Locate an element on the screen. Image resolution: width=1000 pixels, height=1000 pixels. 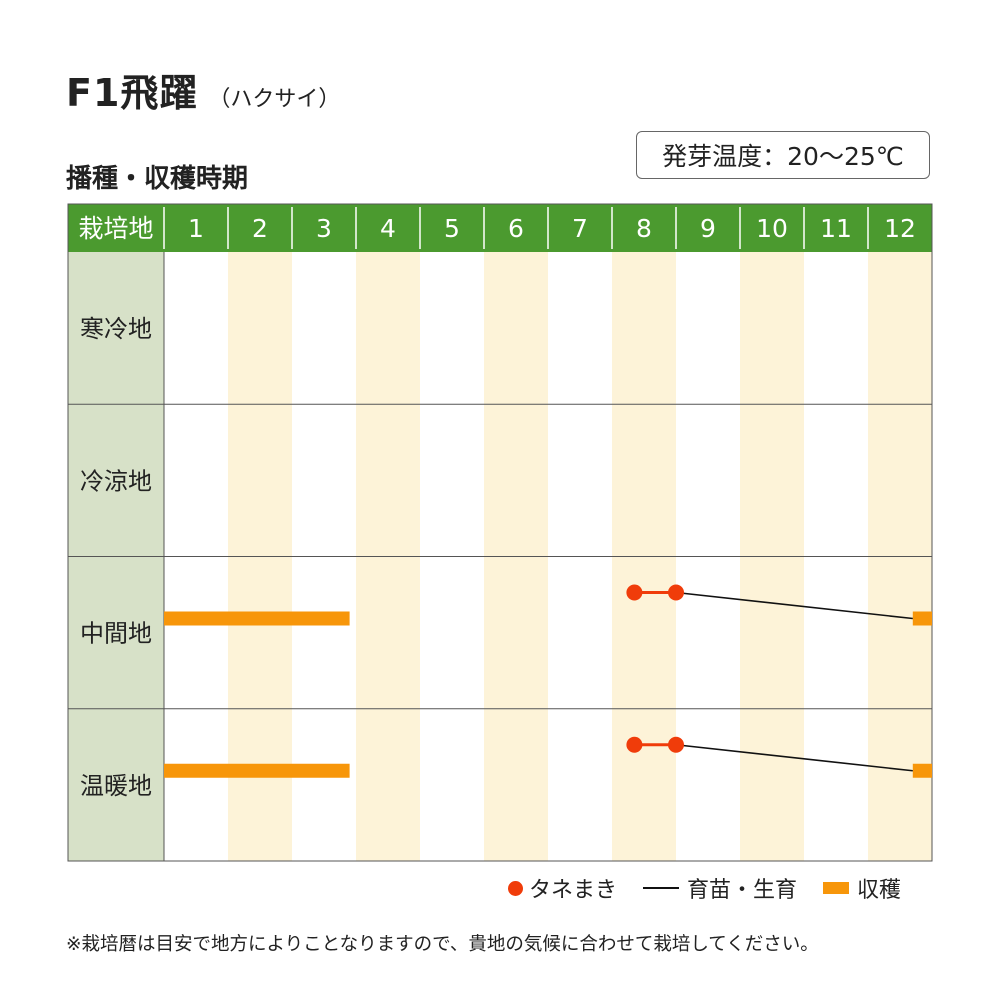
legend-sowing: タネまき is located at coordinates (562, 888).